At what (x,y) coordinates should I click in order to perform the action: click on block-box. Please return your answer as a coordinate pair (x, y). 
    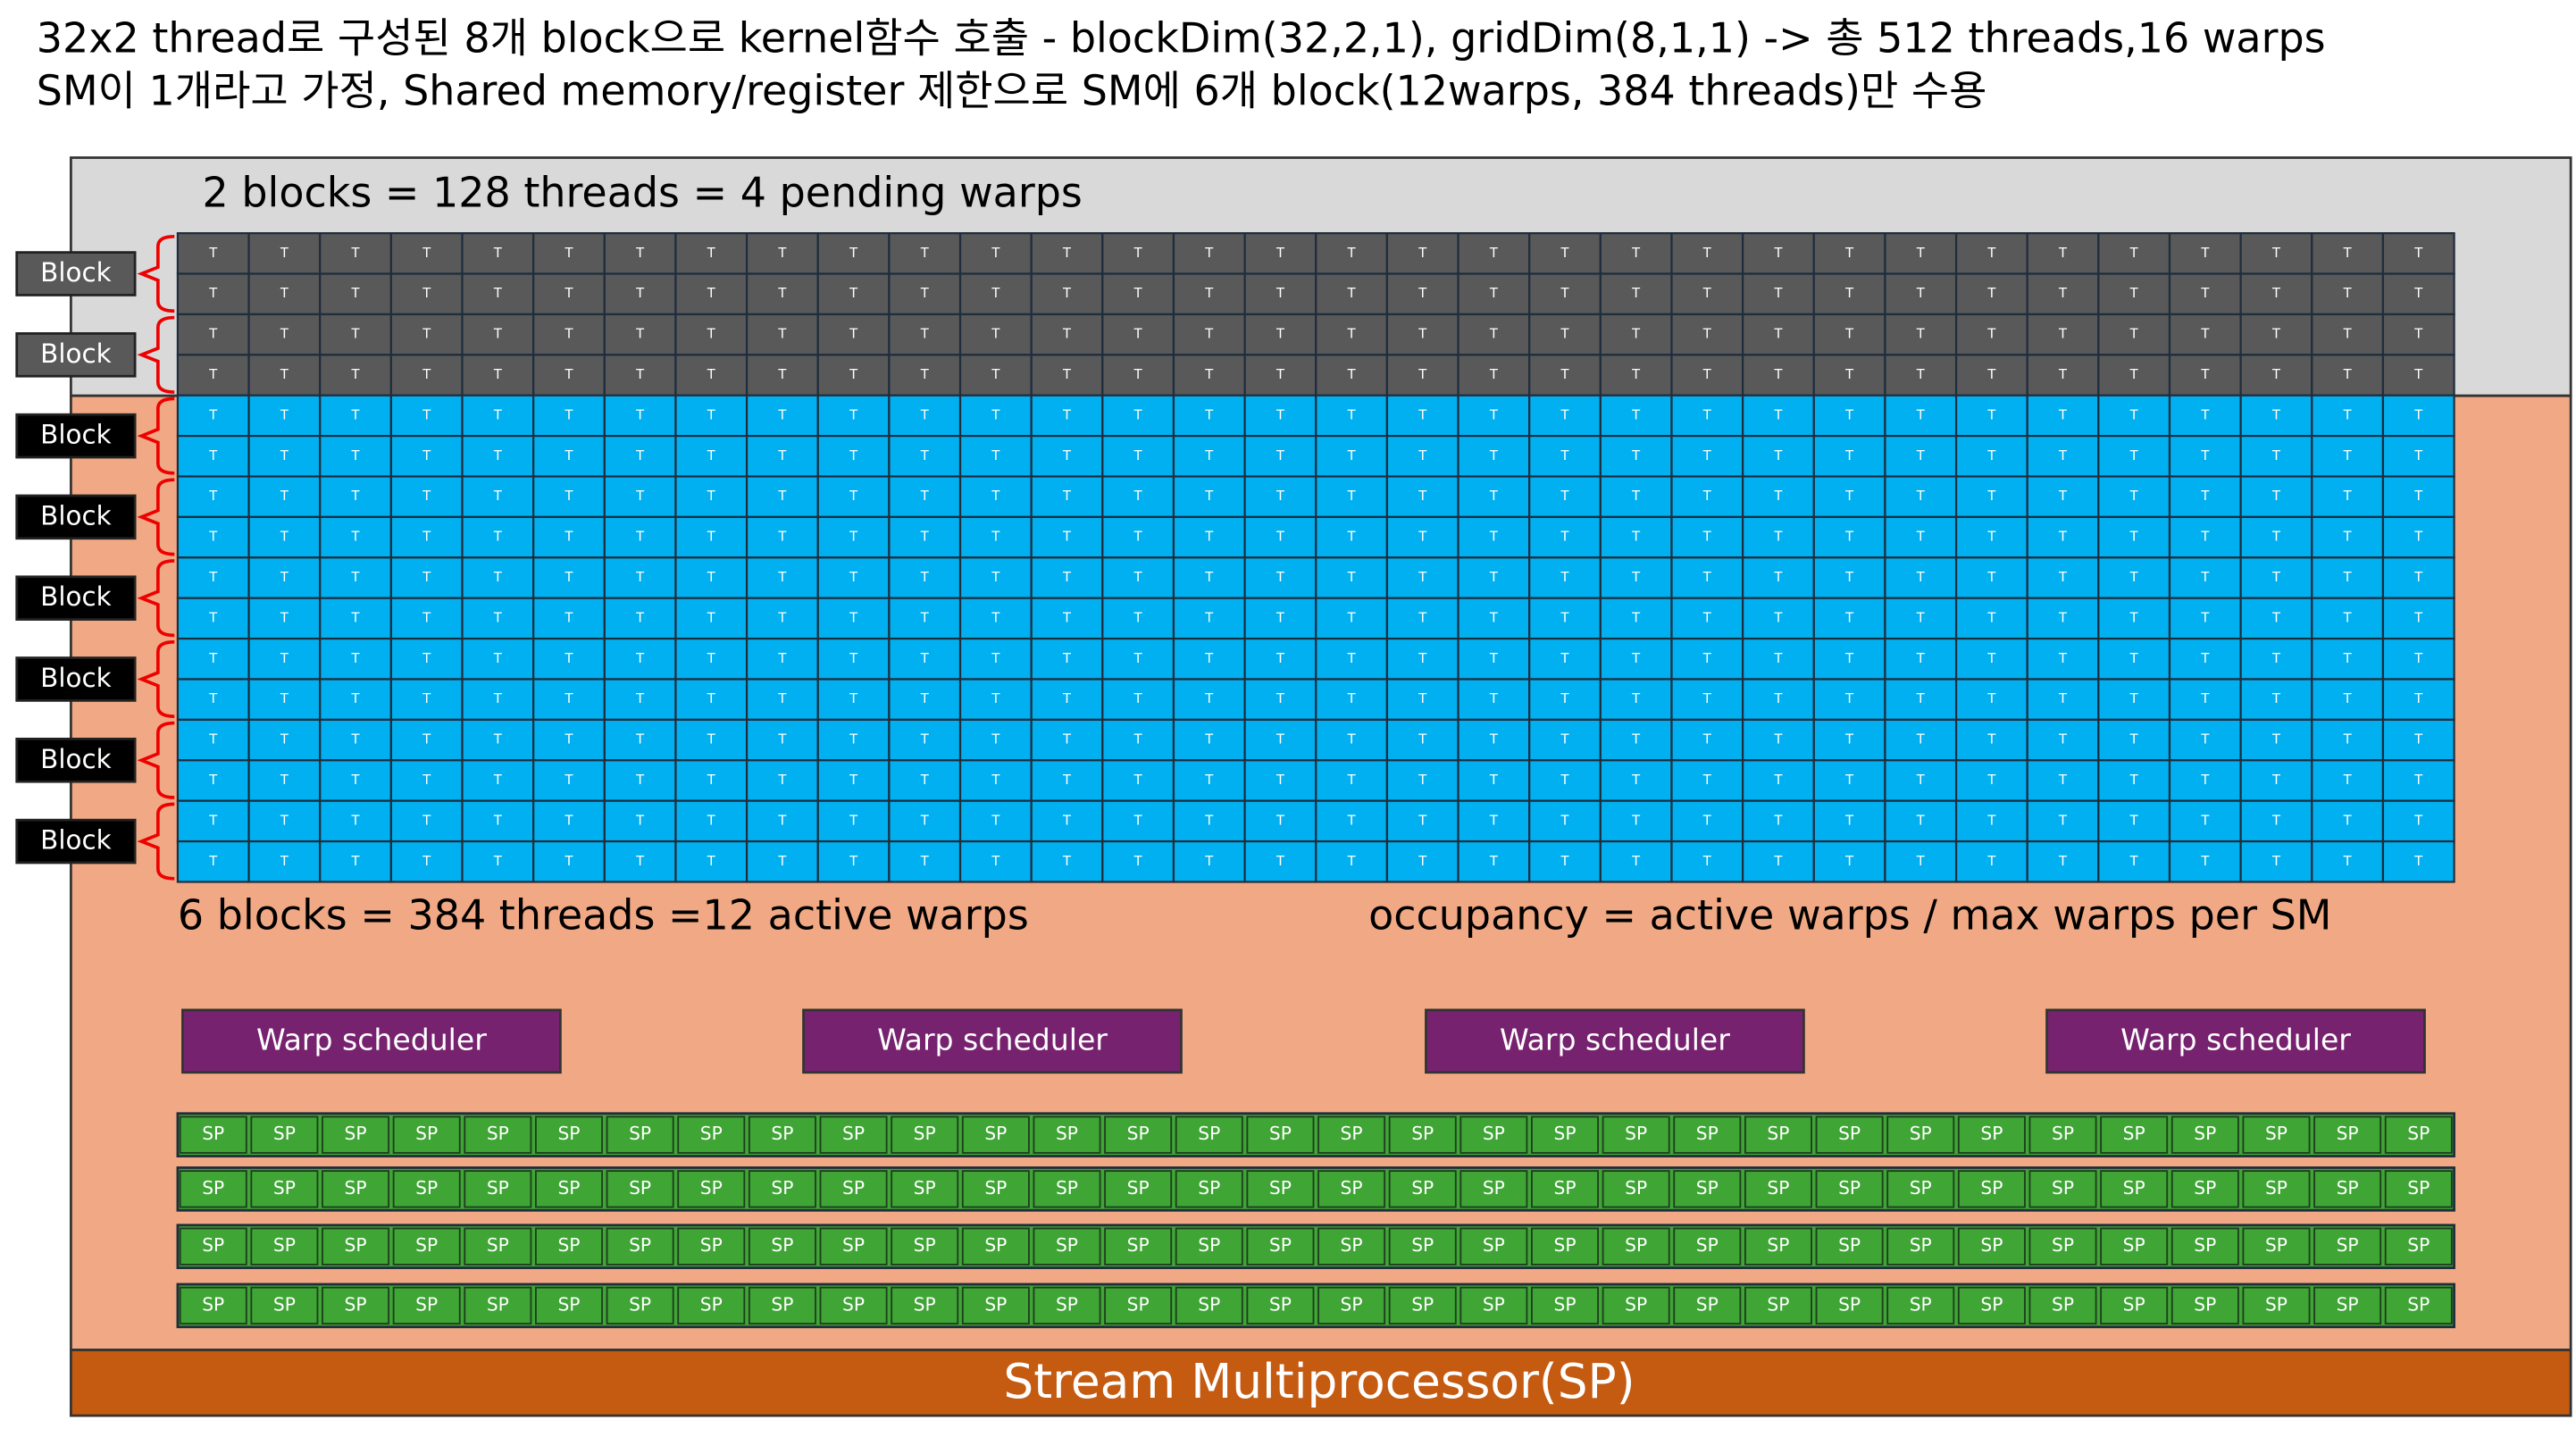
    Looking at the image, I should click on (76, 274).